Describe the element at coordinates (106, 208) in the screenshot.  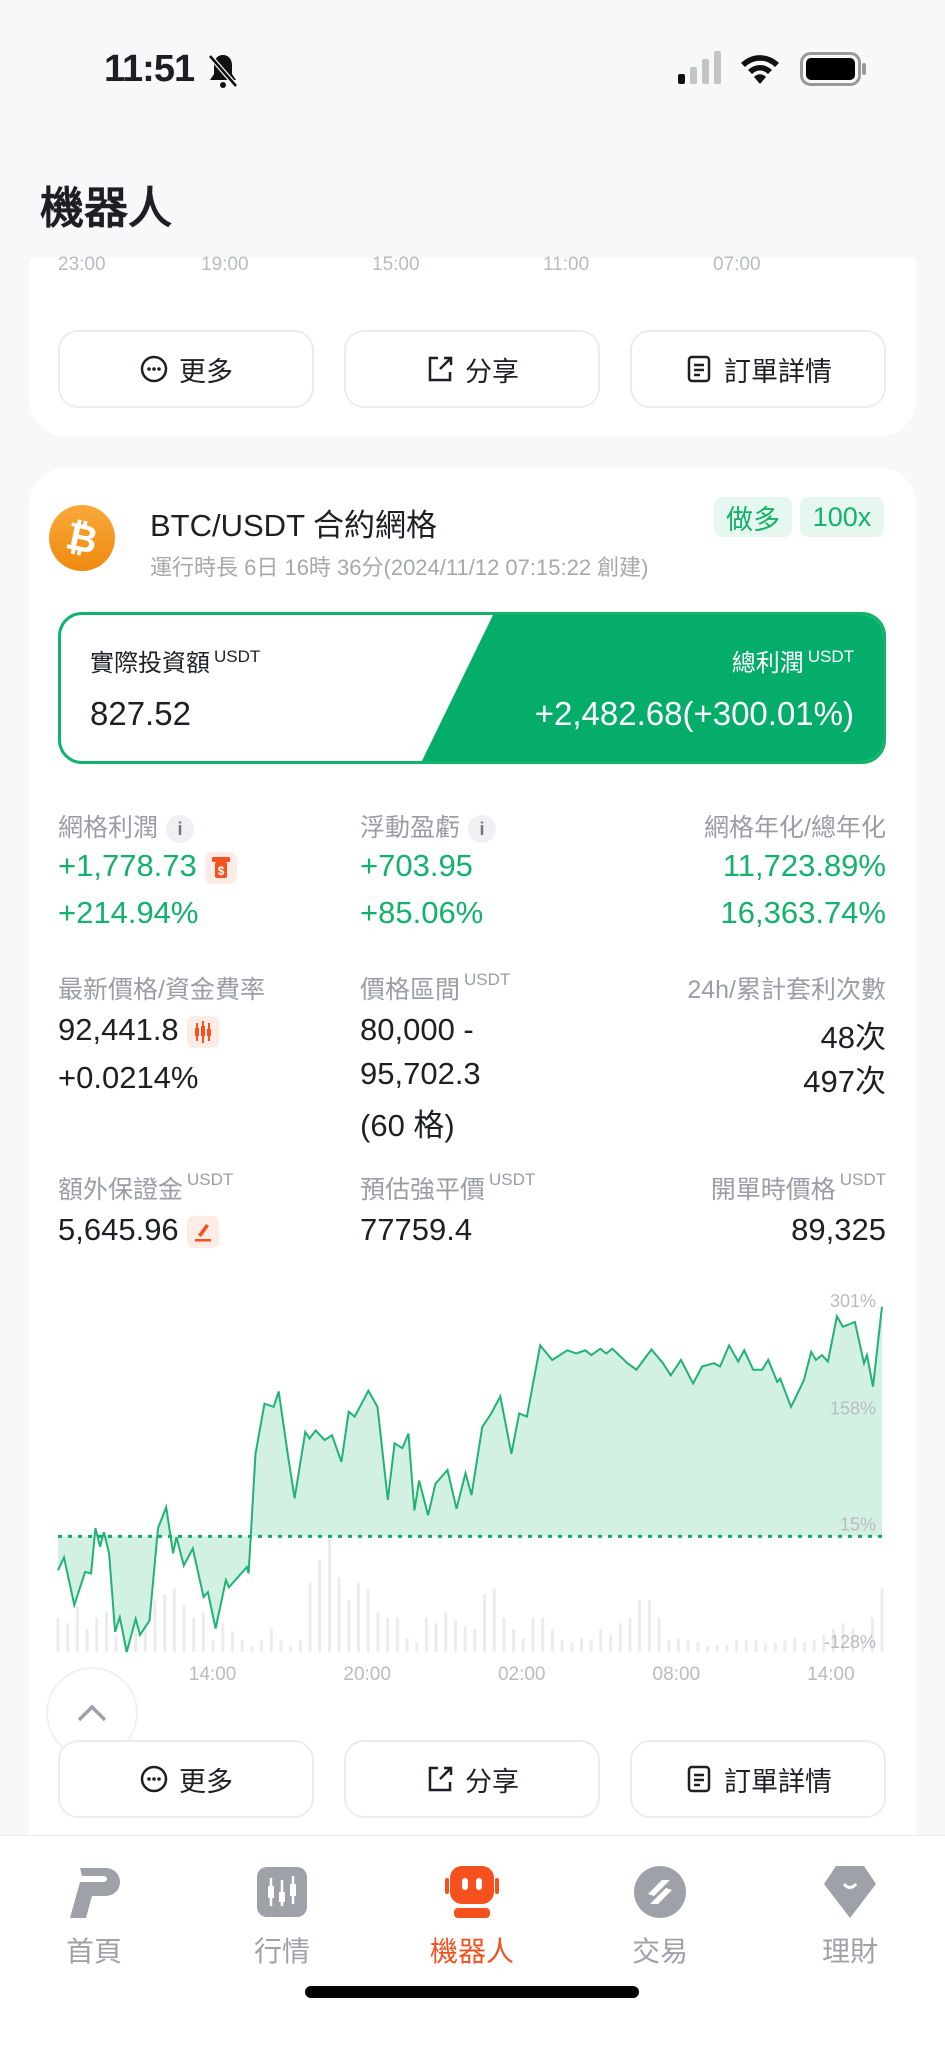
I see `page-title: 機器人` at that location.